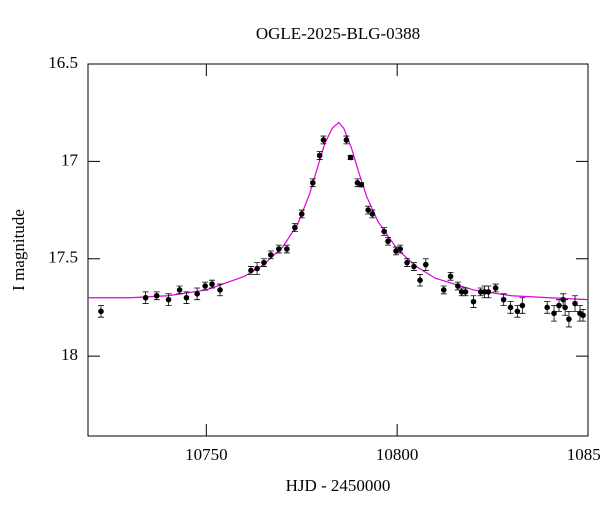 This screenshot has width=600, height=512. I want to click on y-axis-label: I magnitude, so click(18, 250).